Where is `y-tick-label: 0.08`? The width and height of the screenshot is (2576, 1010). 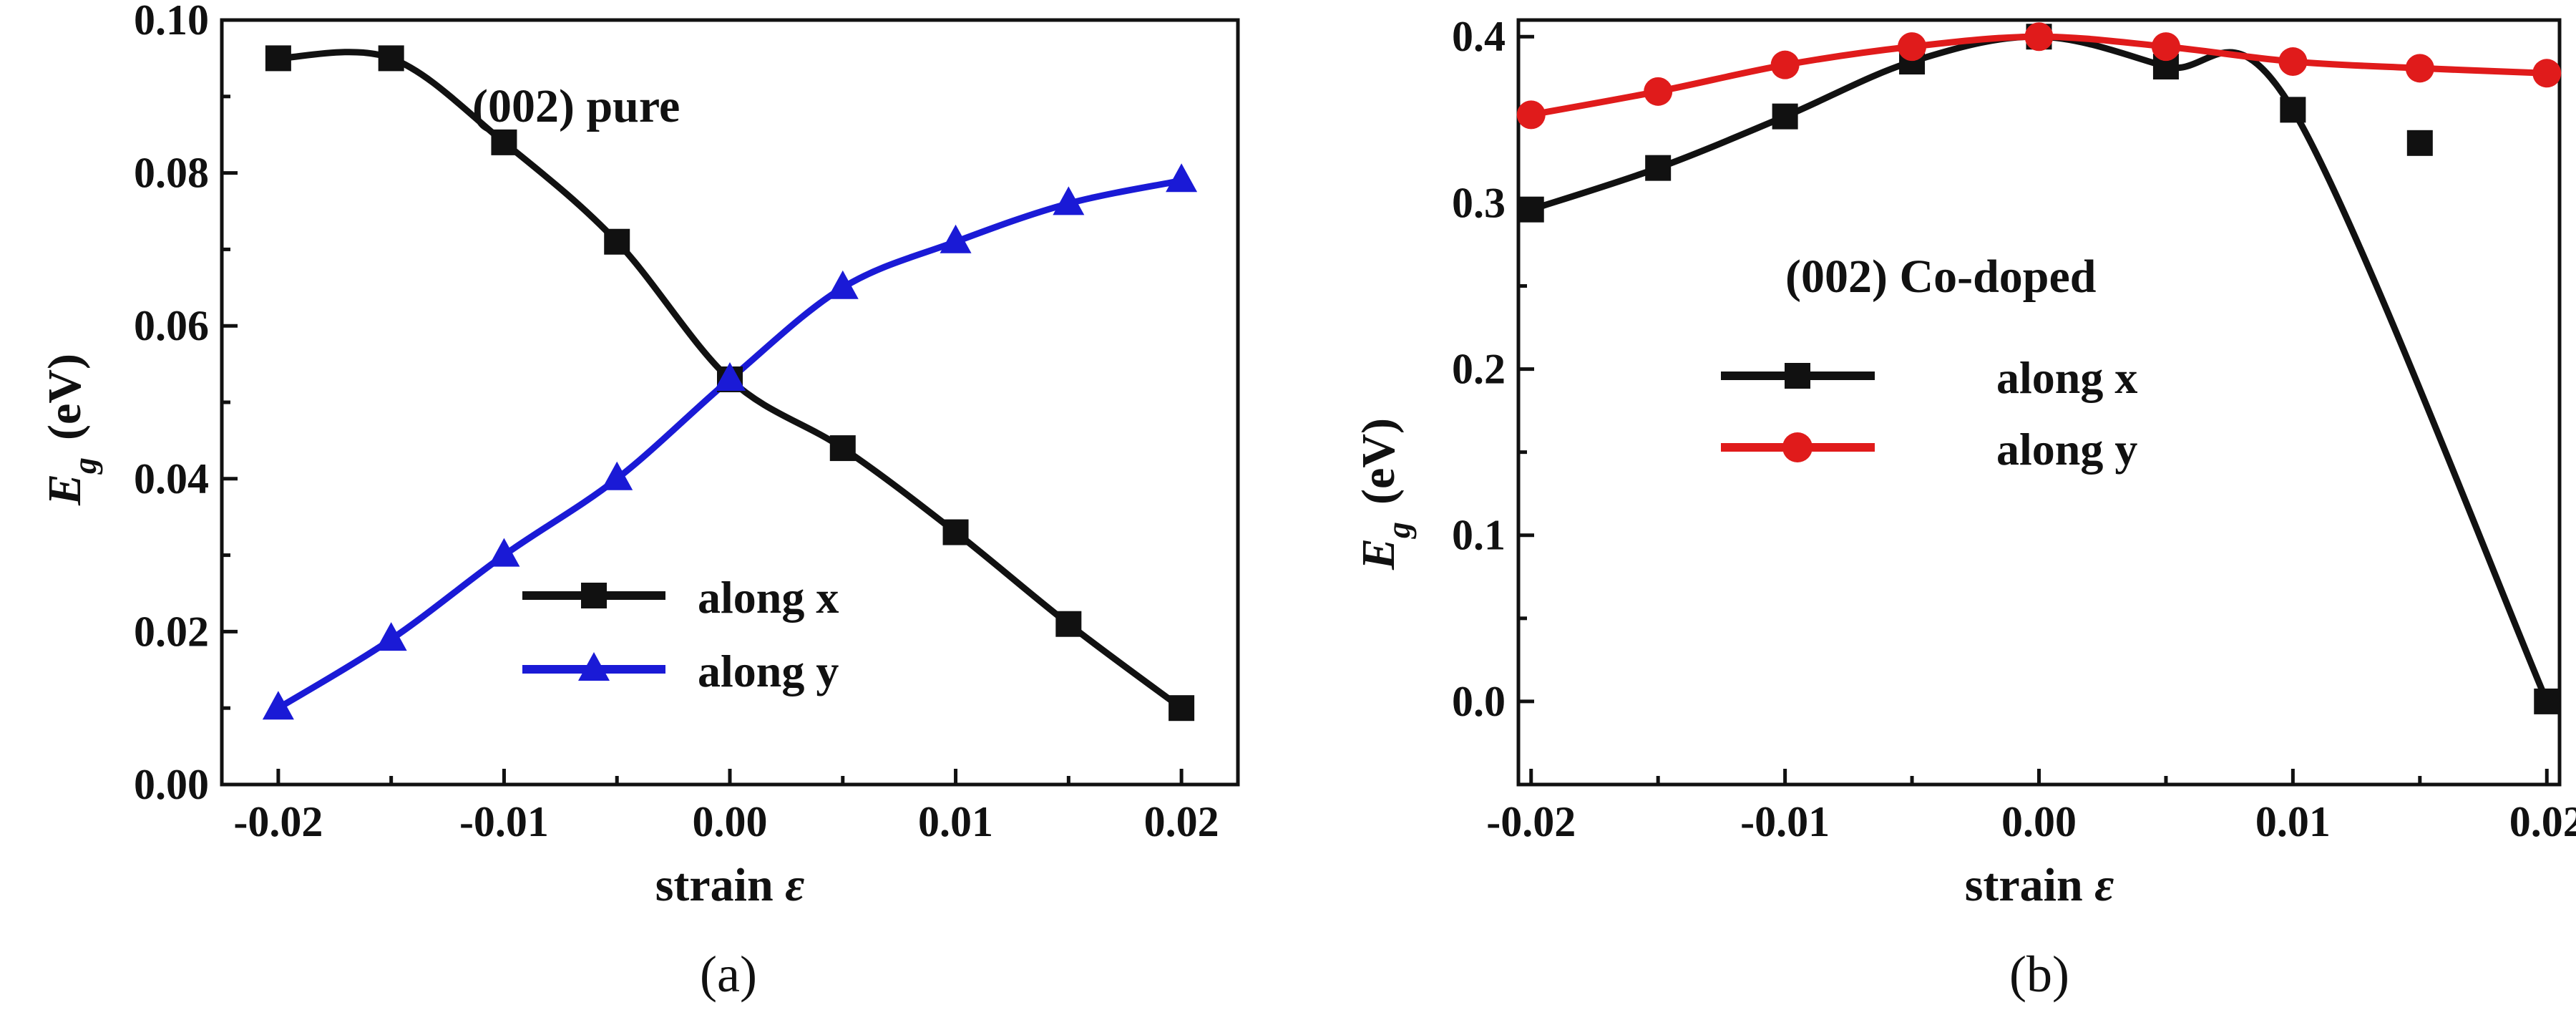 y-tick-label: 0.08 is located at coordinates (171, 173).